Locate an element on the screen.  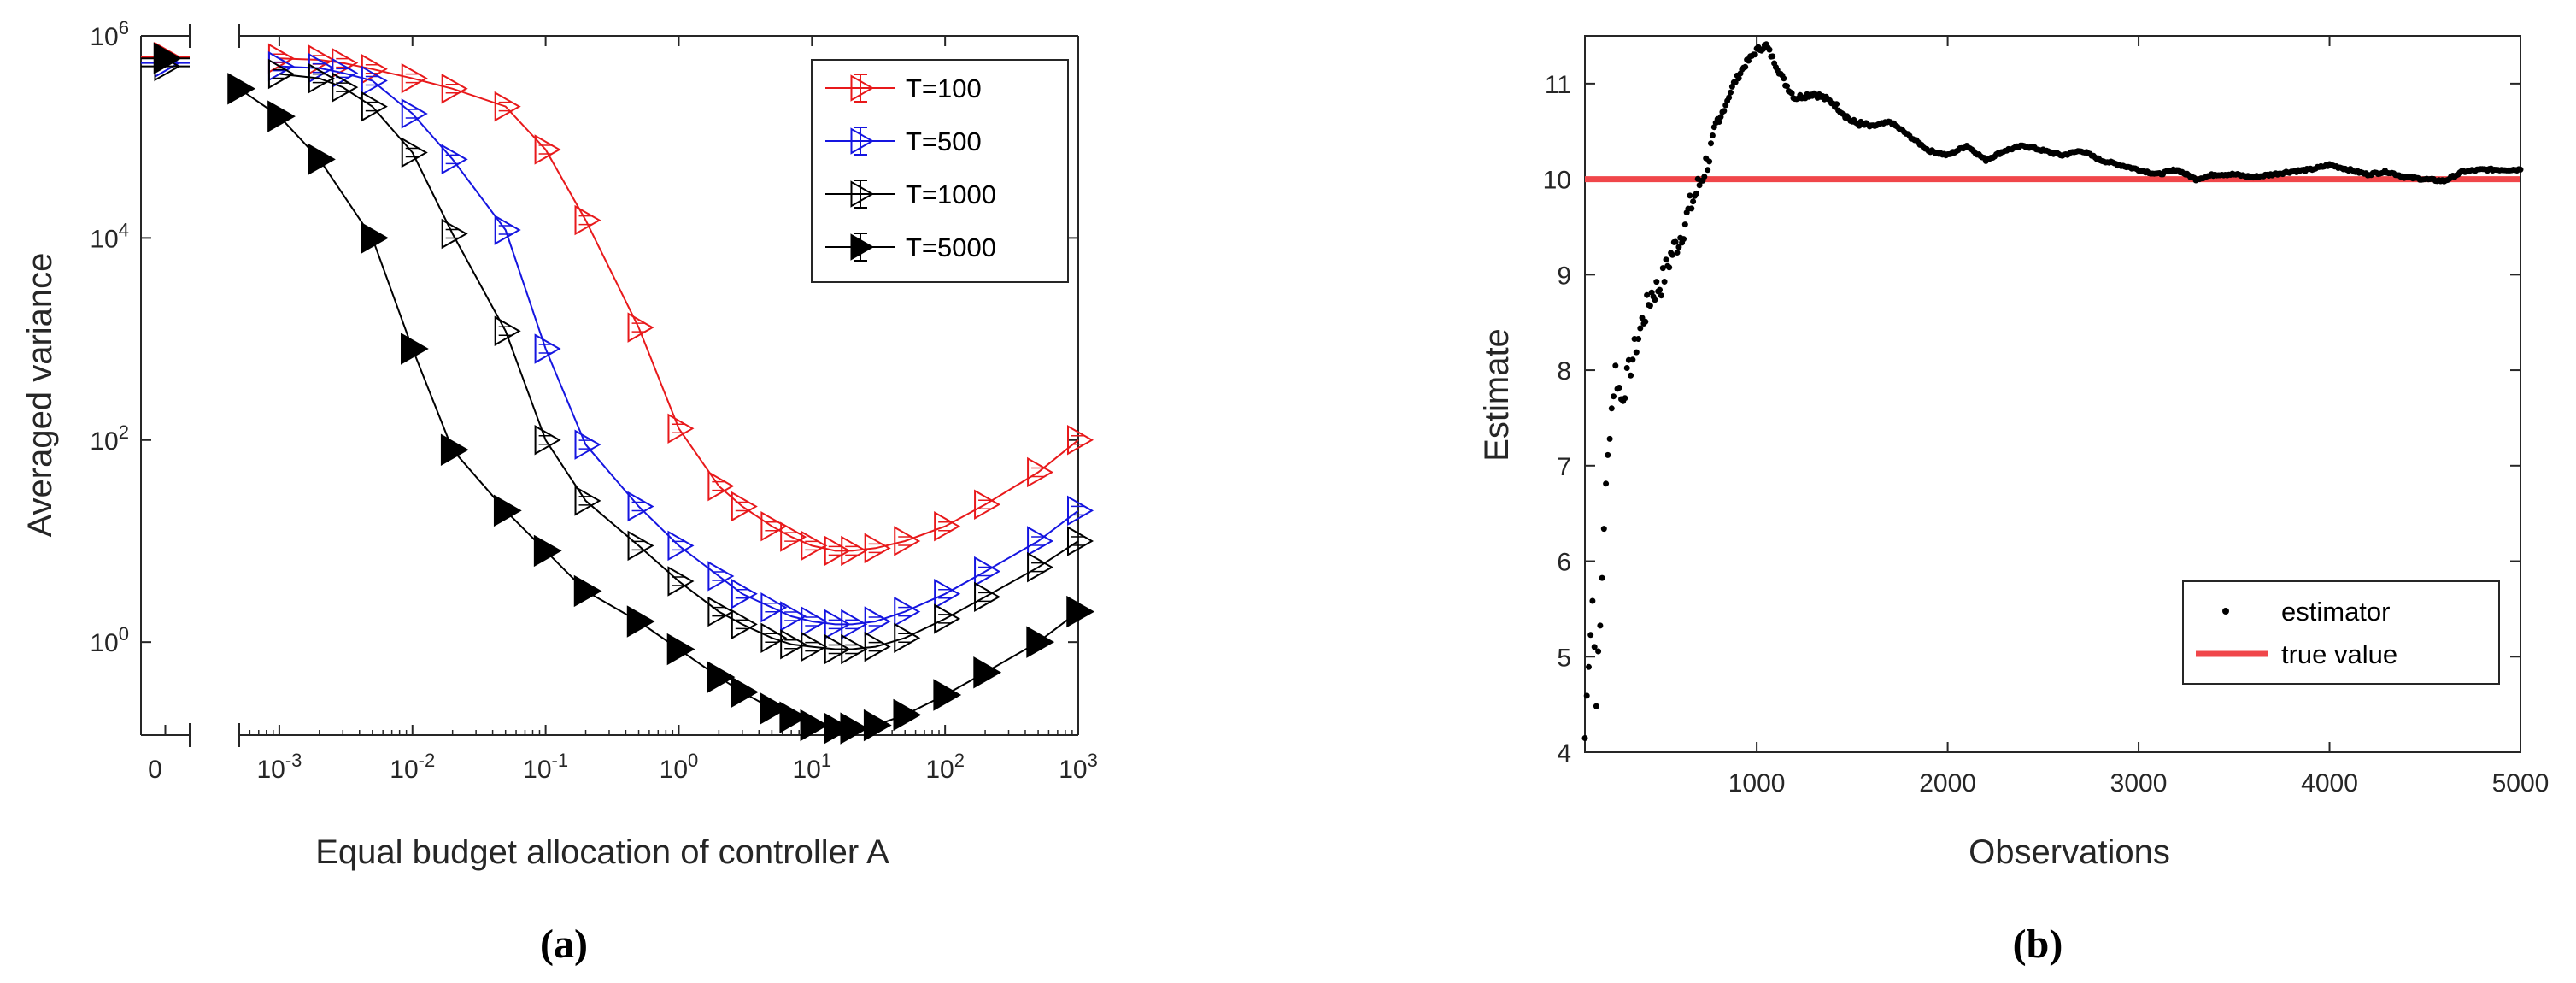
legend-label: T=1000 is located at coordinates (951, 194).